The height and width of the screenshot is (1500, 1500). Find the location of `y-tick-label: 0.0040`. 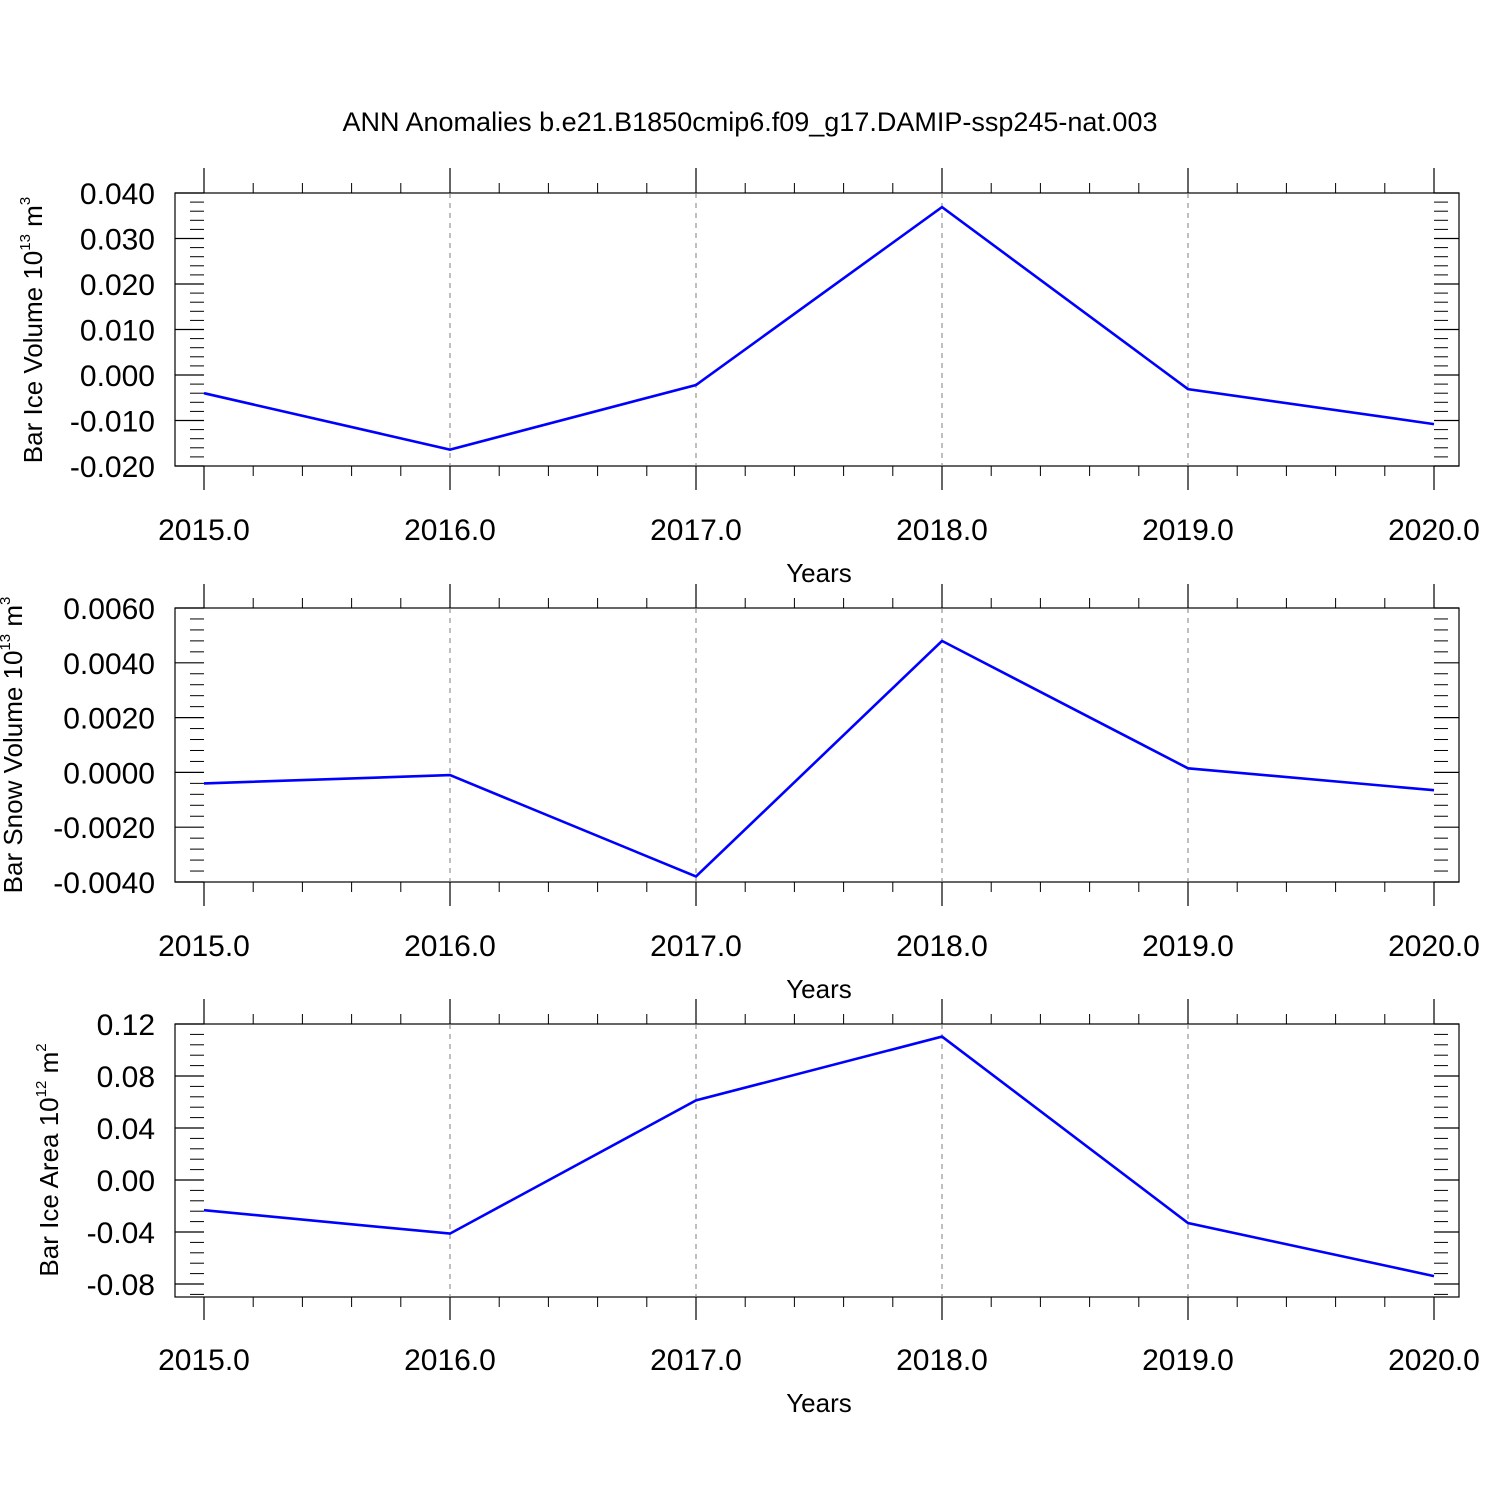

y-tick-label: 0.0040 is located at coordinates (109, 664).